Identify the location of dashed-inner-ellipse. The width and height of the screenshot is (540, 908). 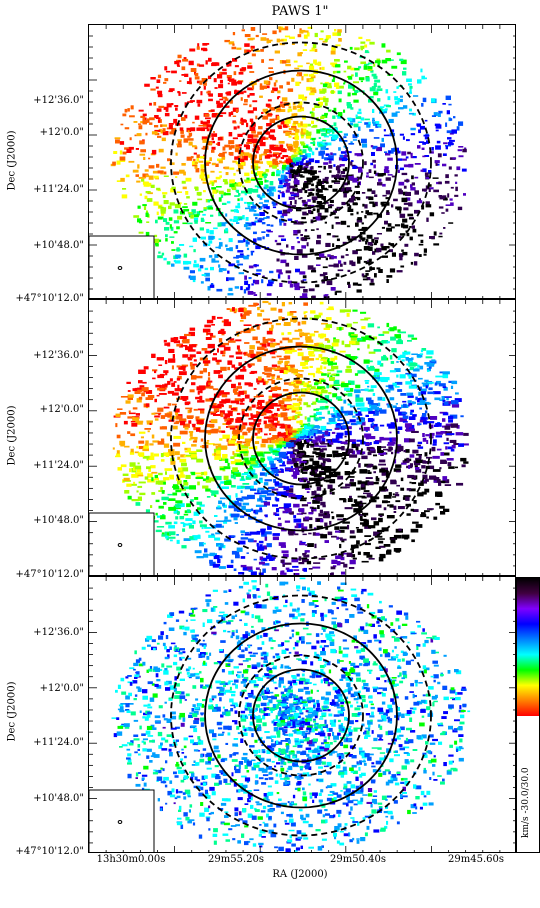
(301, 438).